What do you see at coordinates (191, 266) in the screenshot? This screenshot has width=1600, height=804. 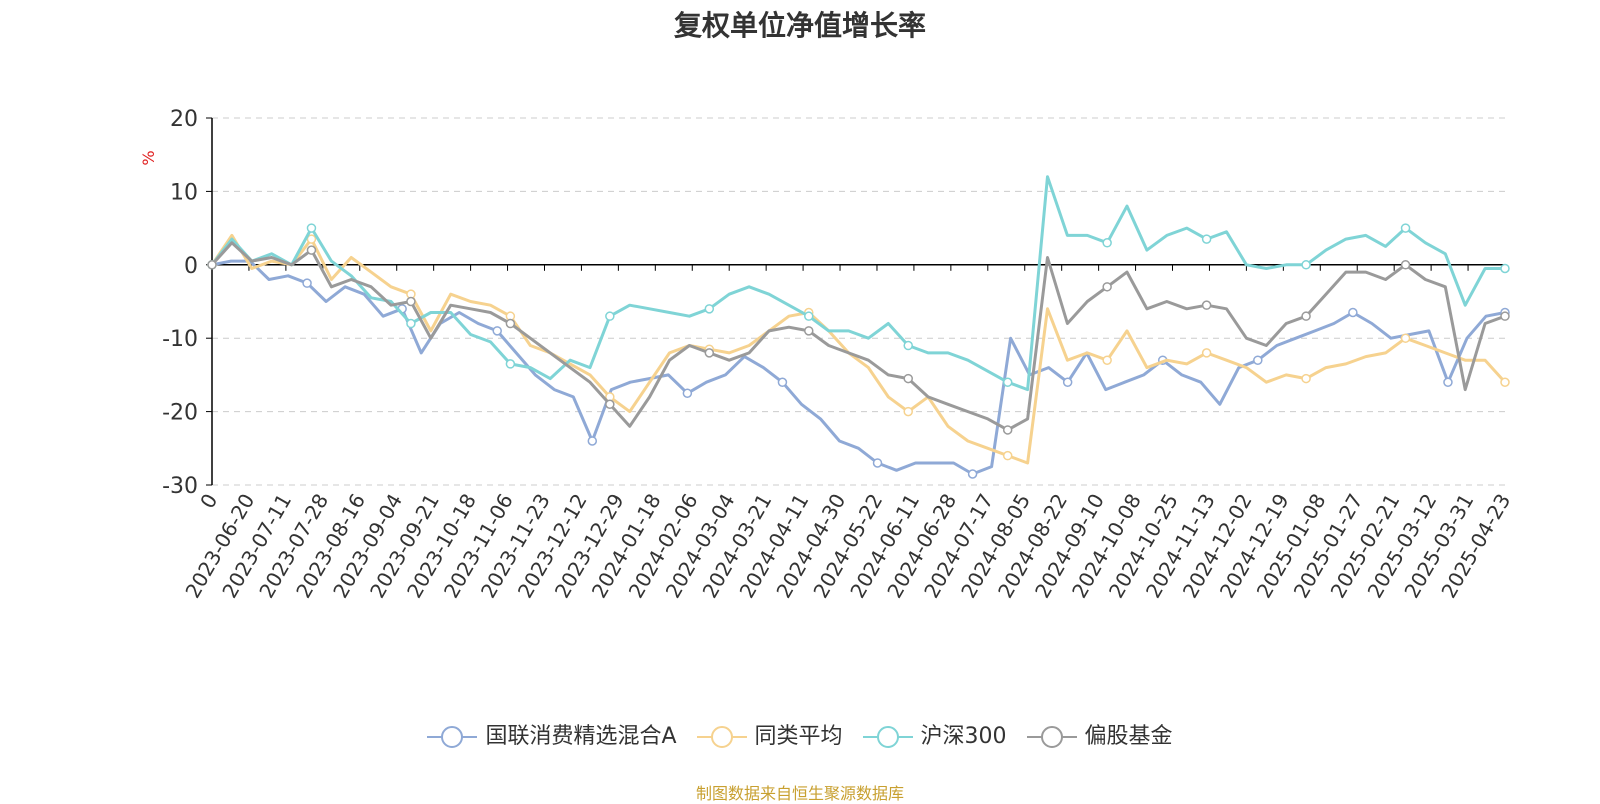 I see `y-tick-label: 0` at bounding box center [191, 266].